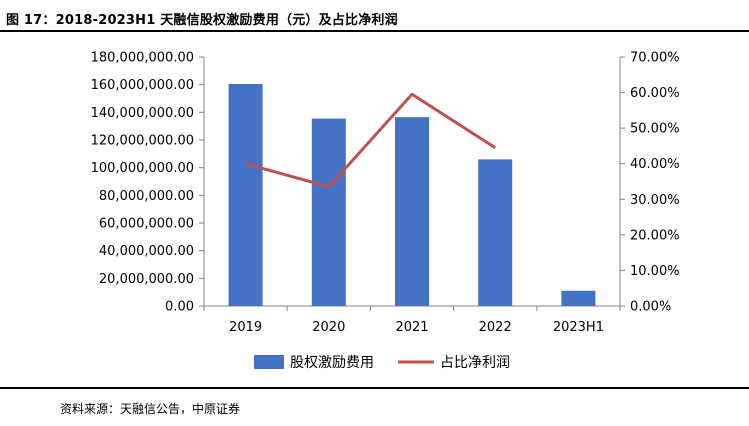 This screenshot has height=426, width=749. What do you see at coordinates (411, 327) in the screenshot?
I see `x-axis-tick-label: 2021` at bounding box center [411, 327].